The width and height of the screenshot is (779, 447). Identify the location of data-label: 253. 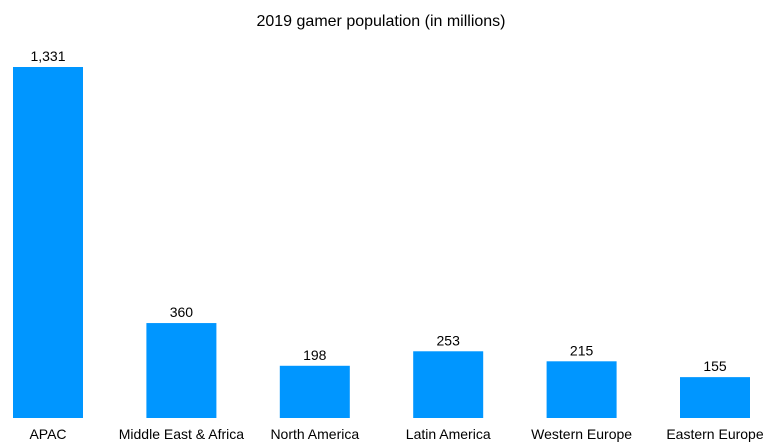
(449, 340).